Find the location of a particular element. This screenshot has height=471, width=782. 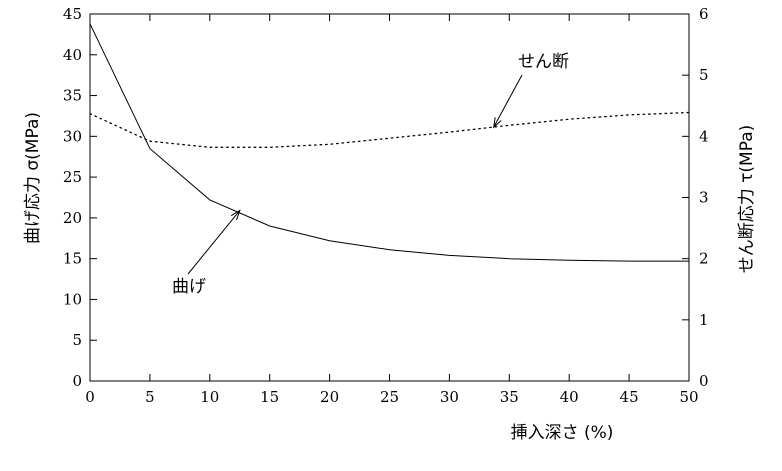

y-left-tick-label: 5 is located at coordinates (77, 340).